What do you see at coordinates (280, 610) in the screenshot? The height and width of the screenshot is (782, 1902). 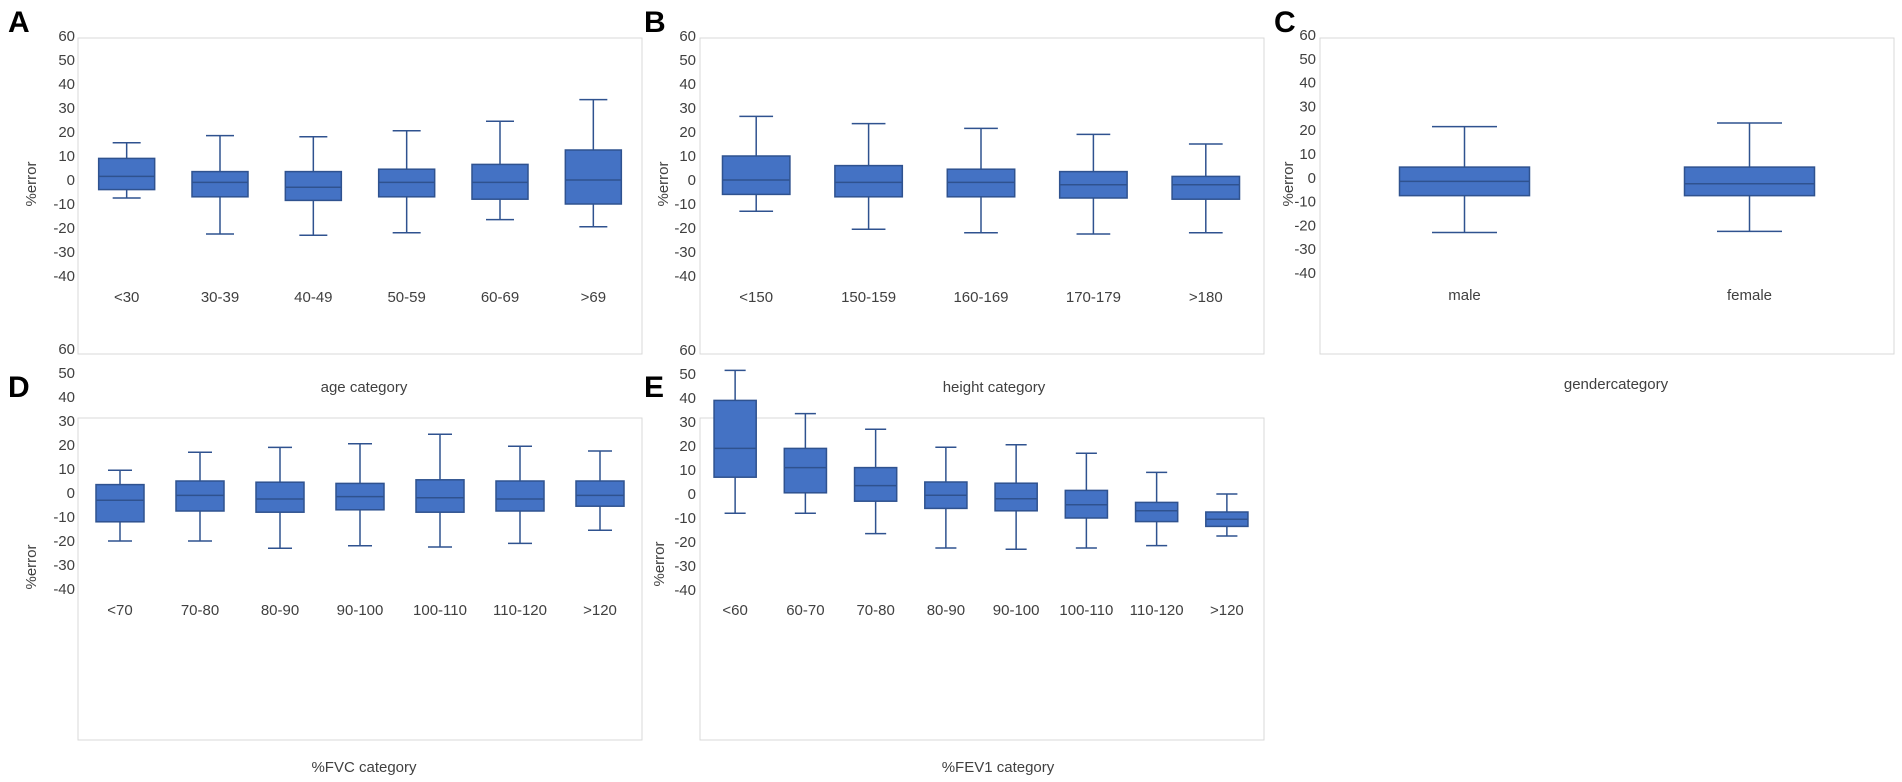 I see `x-tick-label: 80-90` at bounding box center [280, 610].